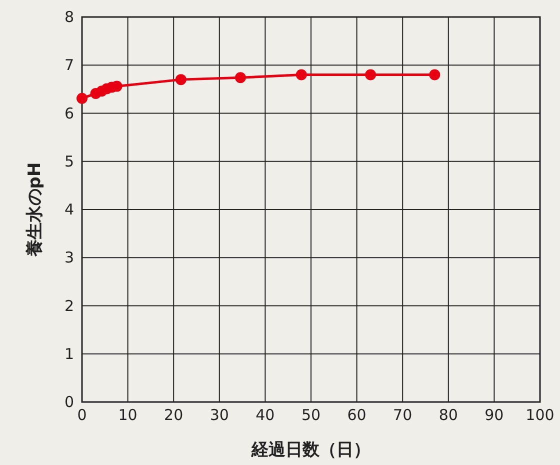  What do you see at coordinates (494, 415) in the screenshot?
I see `x-tick-label: 90` at bounding box center [494, 415].